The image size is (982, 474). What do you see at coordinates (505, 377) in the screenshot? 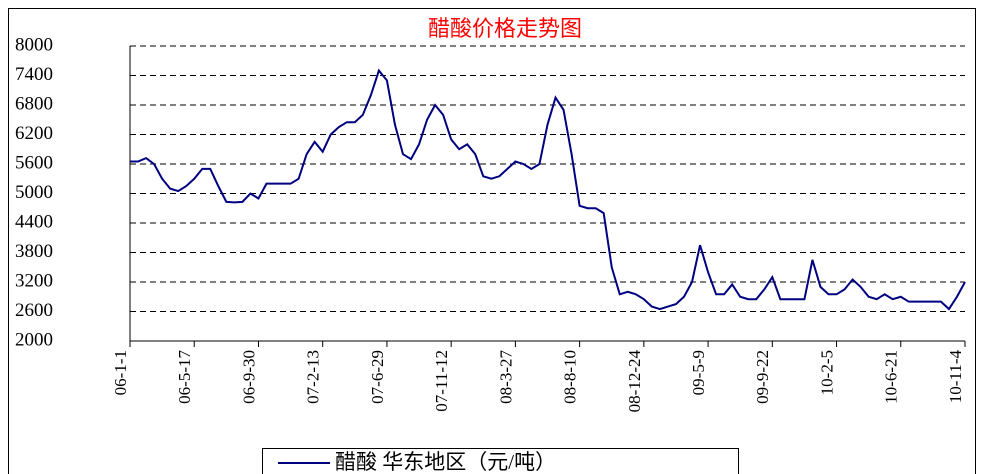
I see `x-tick-label: 08-3-27` at bounding box center [505, 377].